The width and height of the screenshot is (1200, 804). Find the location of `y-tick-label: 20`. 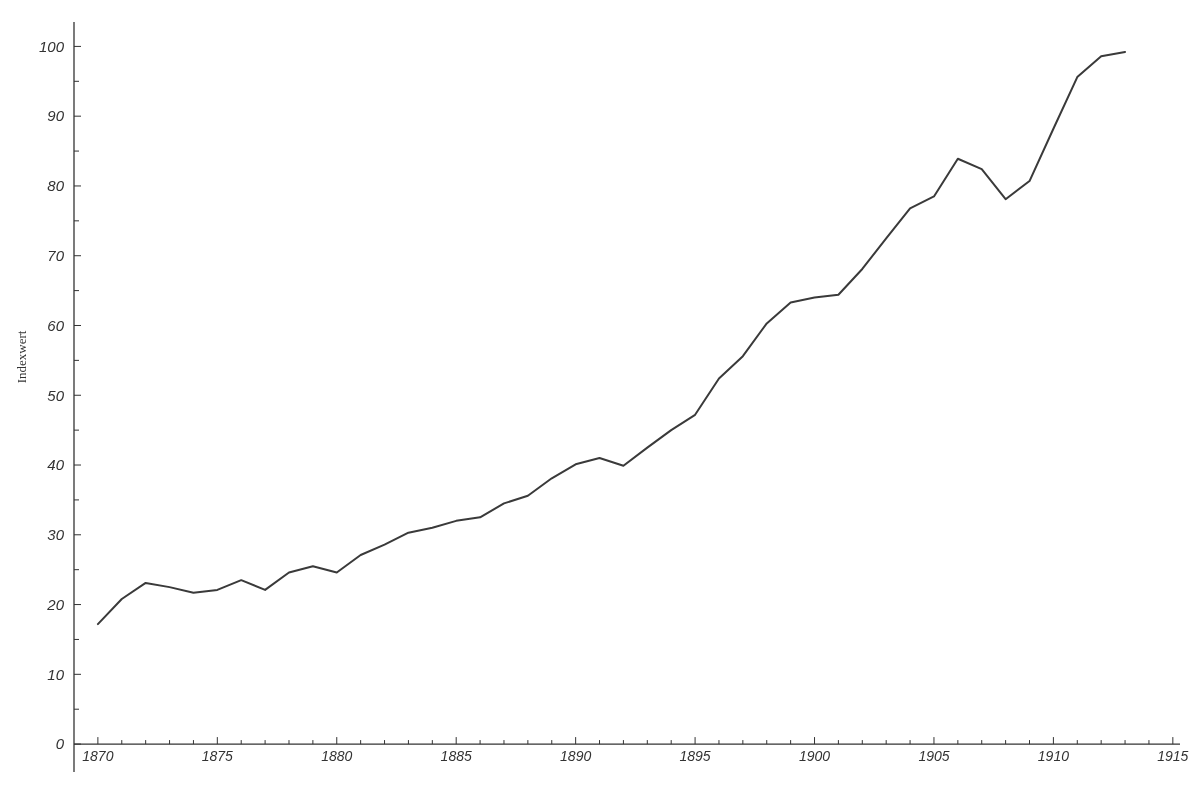

y-tick-label: 20 is located at coordinates (55, 604).